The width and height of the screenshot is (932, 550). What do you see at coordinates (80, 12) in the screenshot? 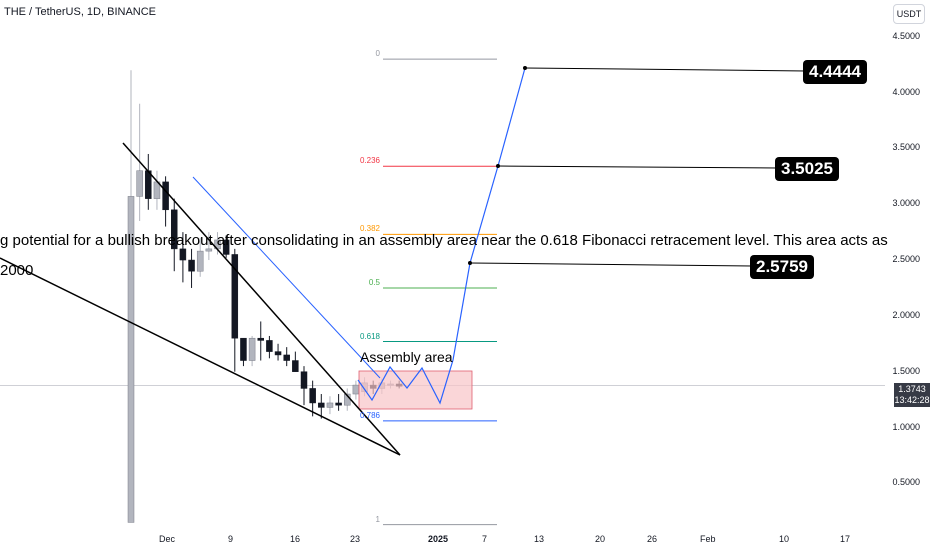
I see `symbol-title: THE / TetherUS, 1D, BINANCE` at bounding box center [80, 12].